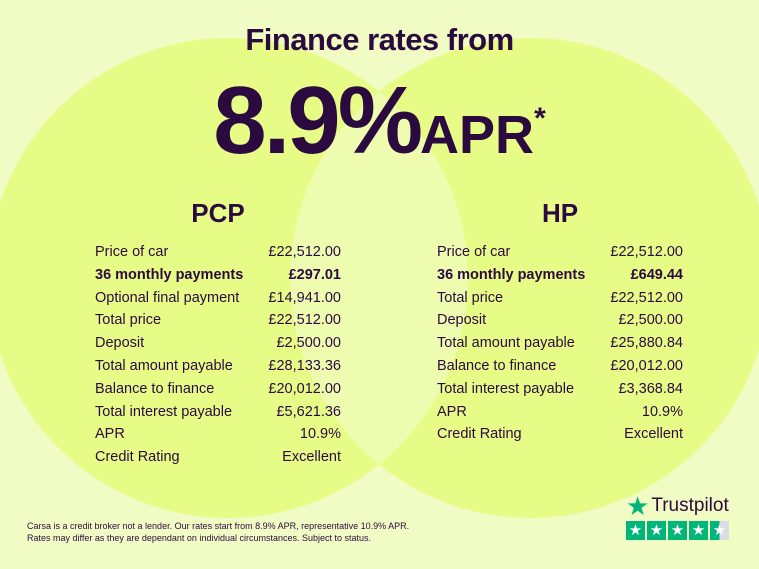 The image size is (759, 569). I want to click on rate-value: 8.9%, so click(318, 120).